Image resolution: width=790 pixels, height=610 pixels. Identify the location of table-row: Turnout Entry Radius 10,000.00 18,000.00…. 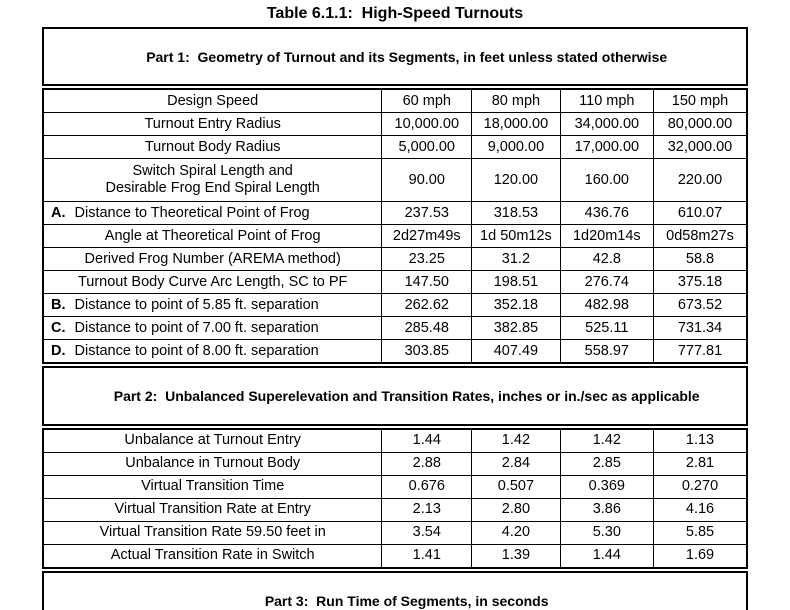
(395, 124).